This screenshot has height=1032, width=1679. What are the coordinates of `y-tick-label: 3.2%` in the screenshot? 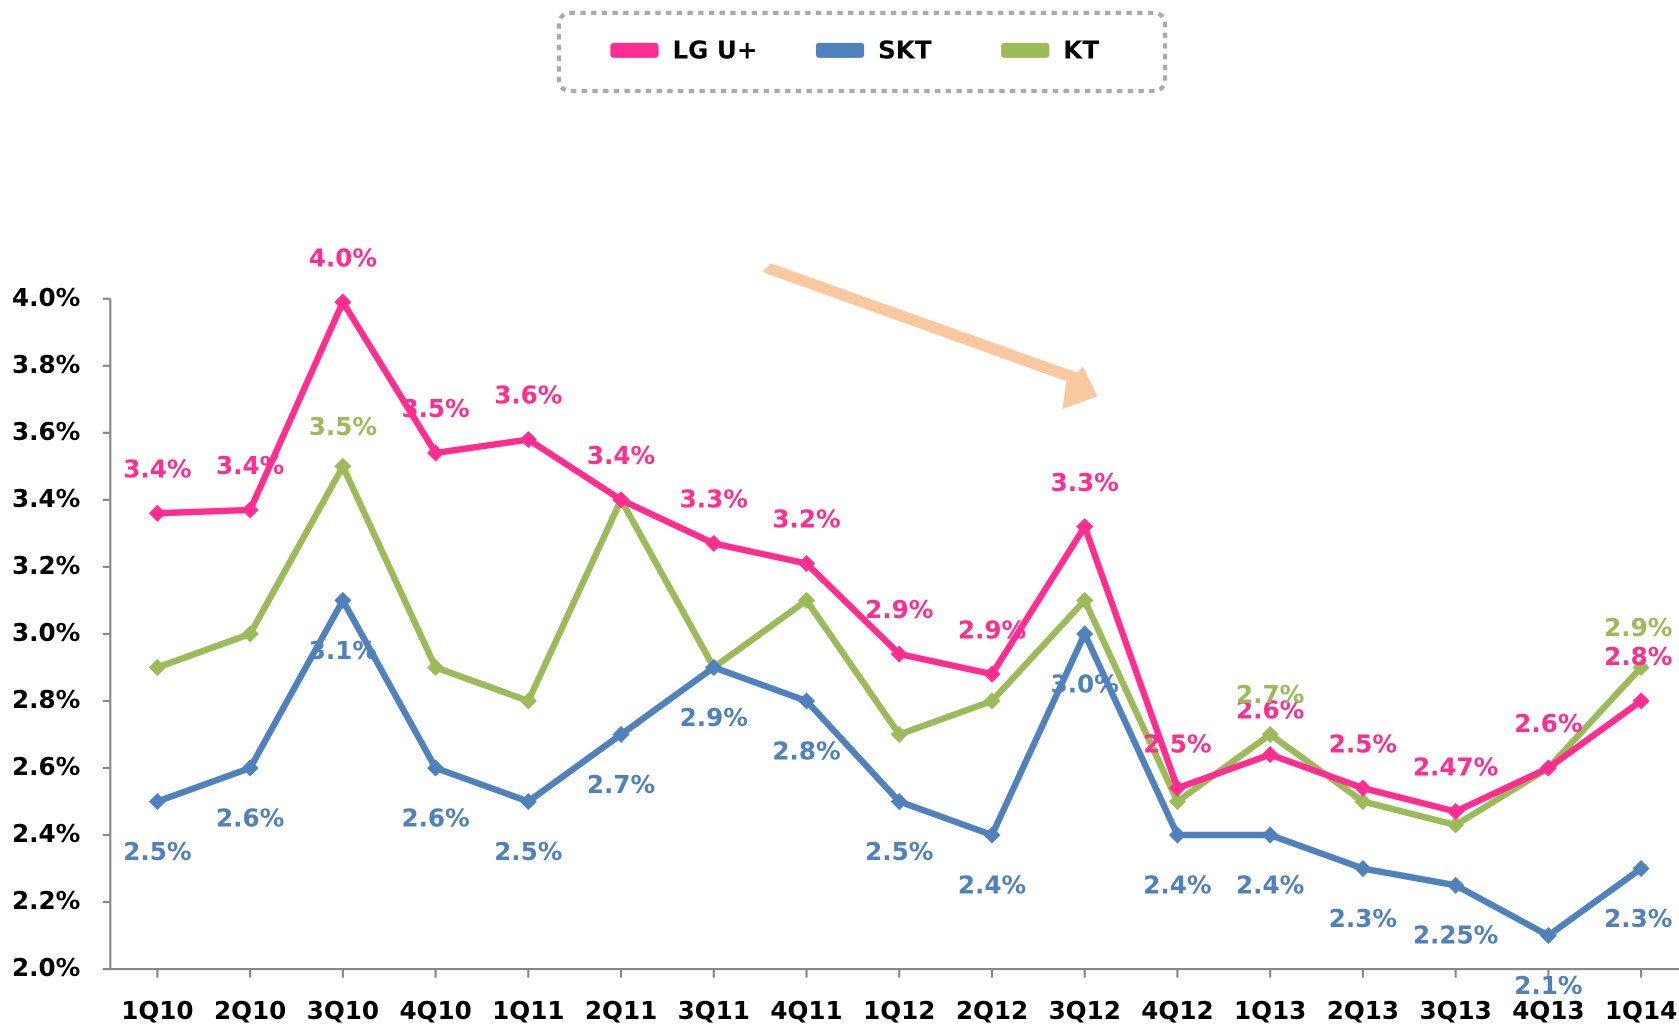 It's located at (46, 565).